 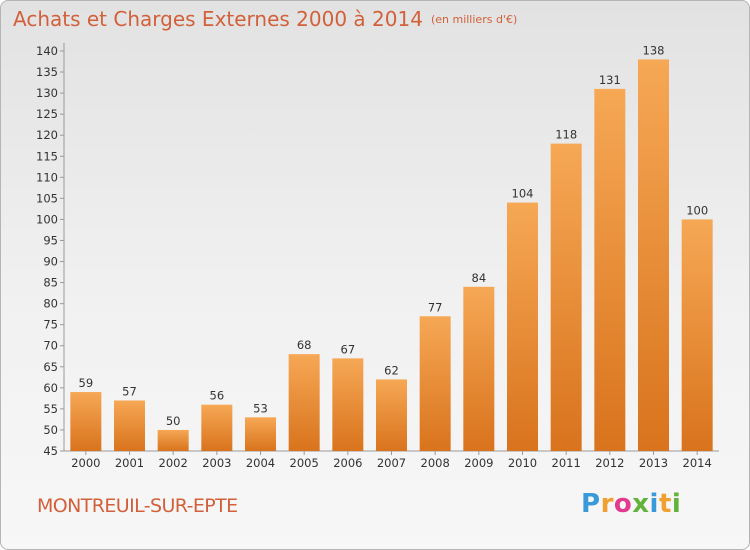 What do you see at coordinates (654, 50) in the screenshot?
I see `data-label: 138` at bounding box center [654, 50].